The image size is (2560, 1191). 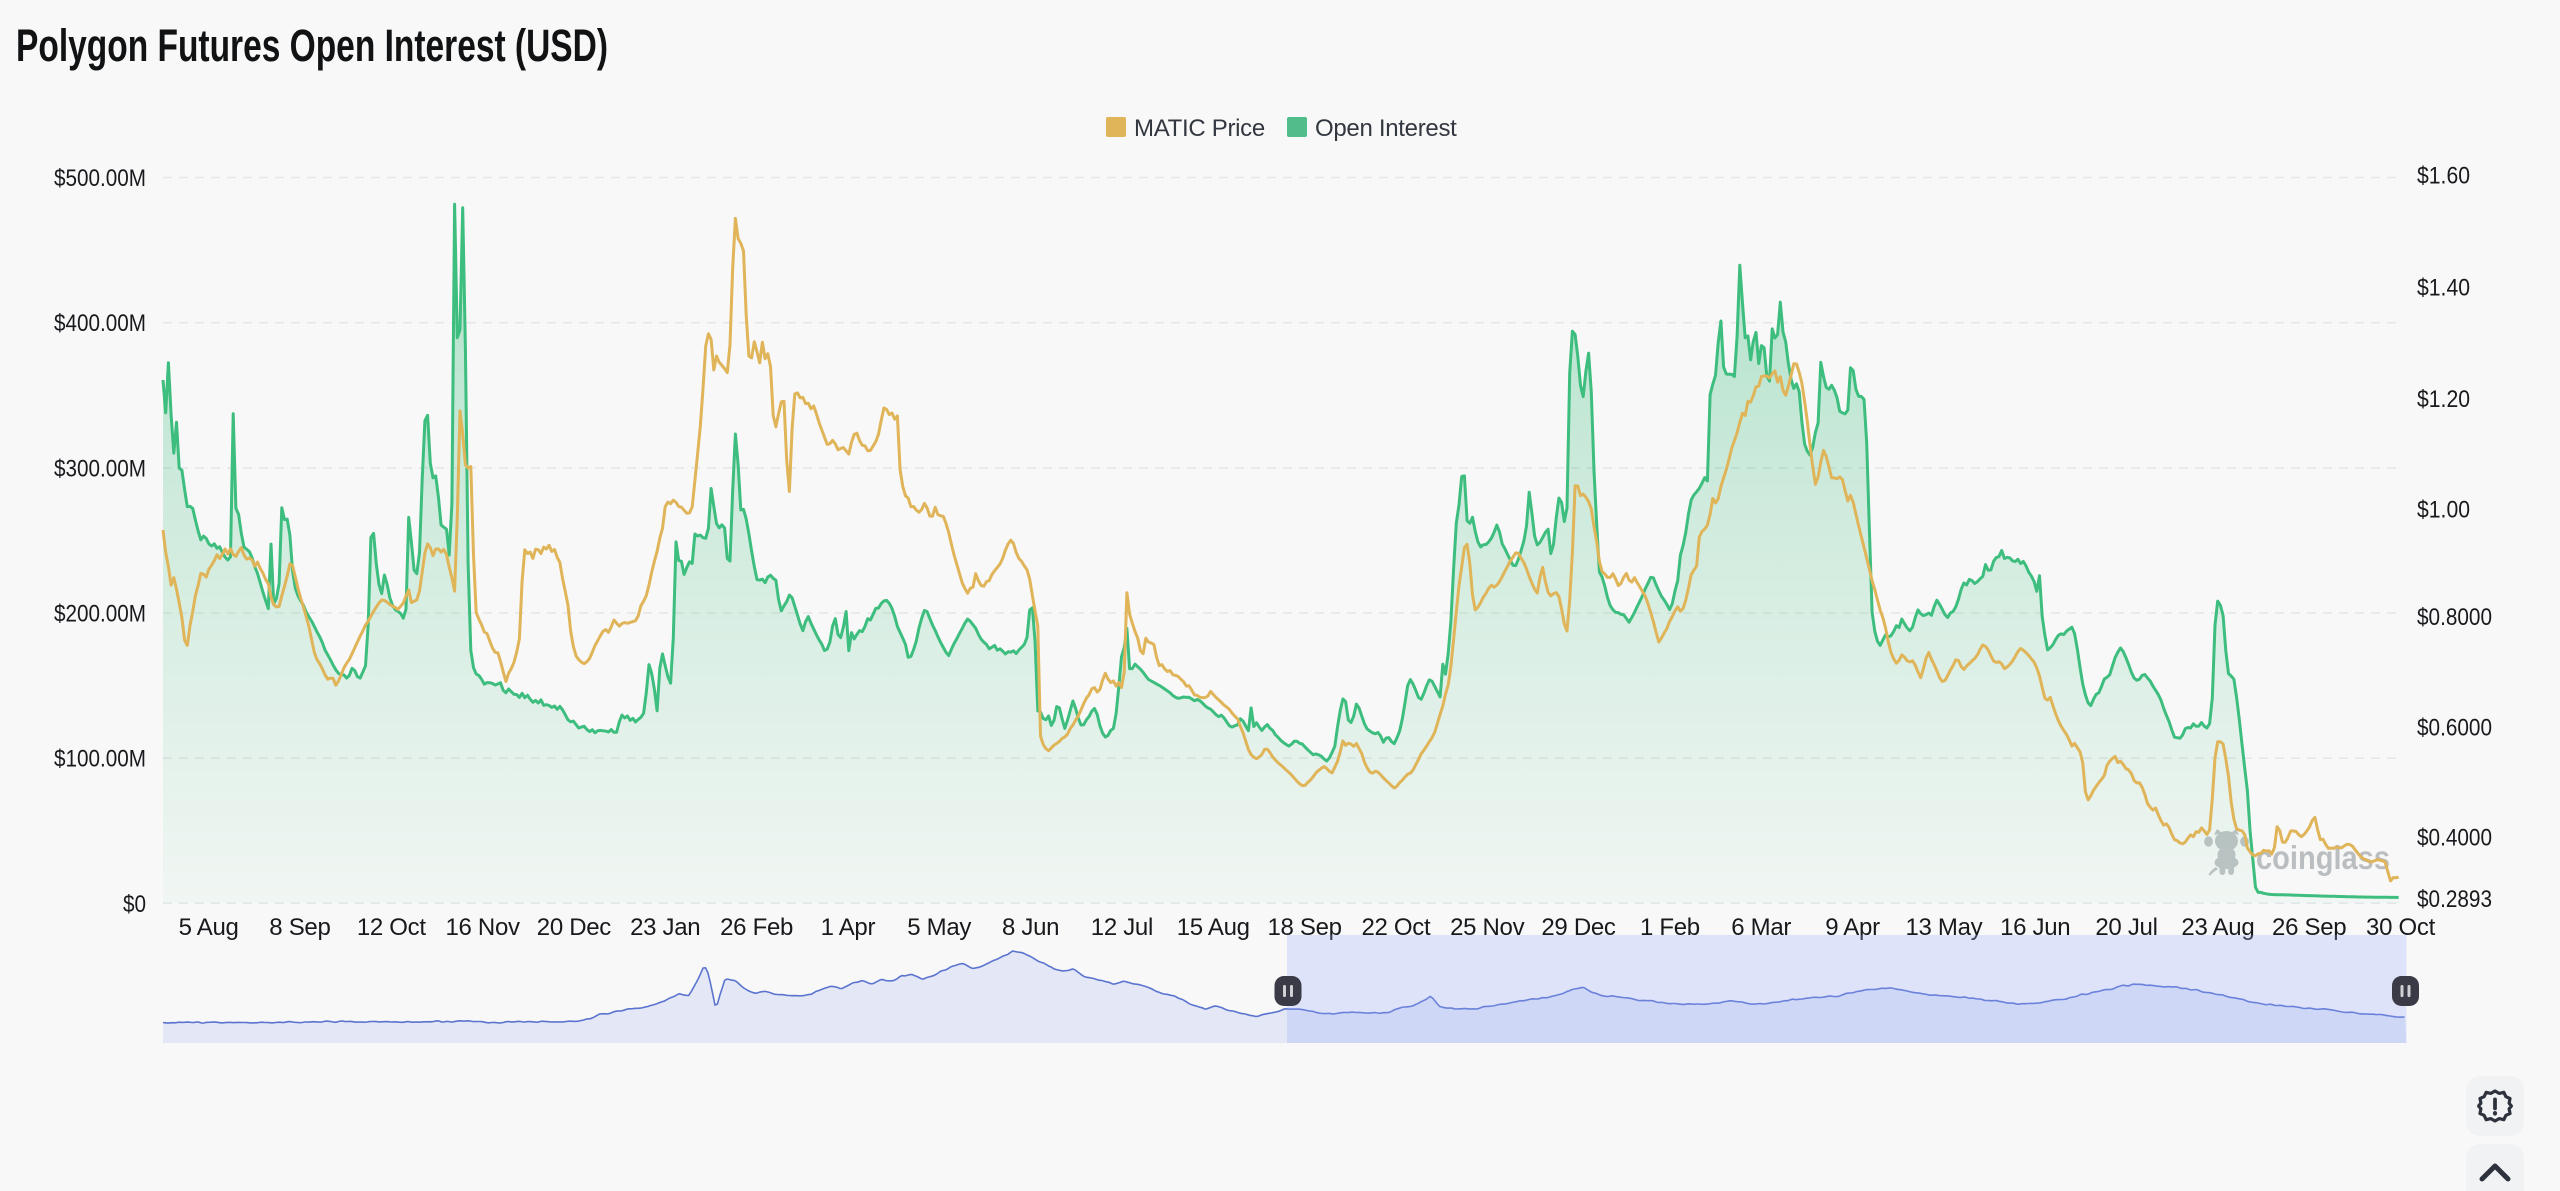 What do you see at coordinates (100, 468) in the screenshot?
I see `svg-text: $300.00M` at bounding box center [100, 468].